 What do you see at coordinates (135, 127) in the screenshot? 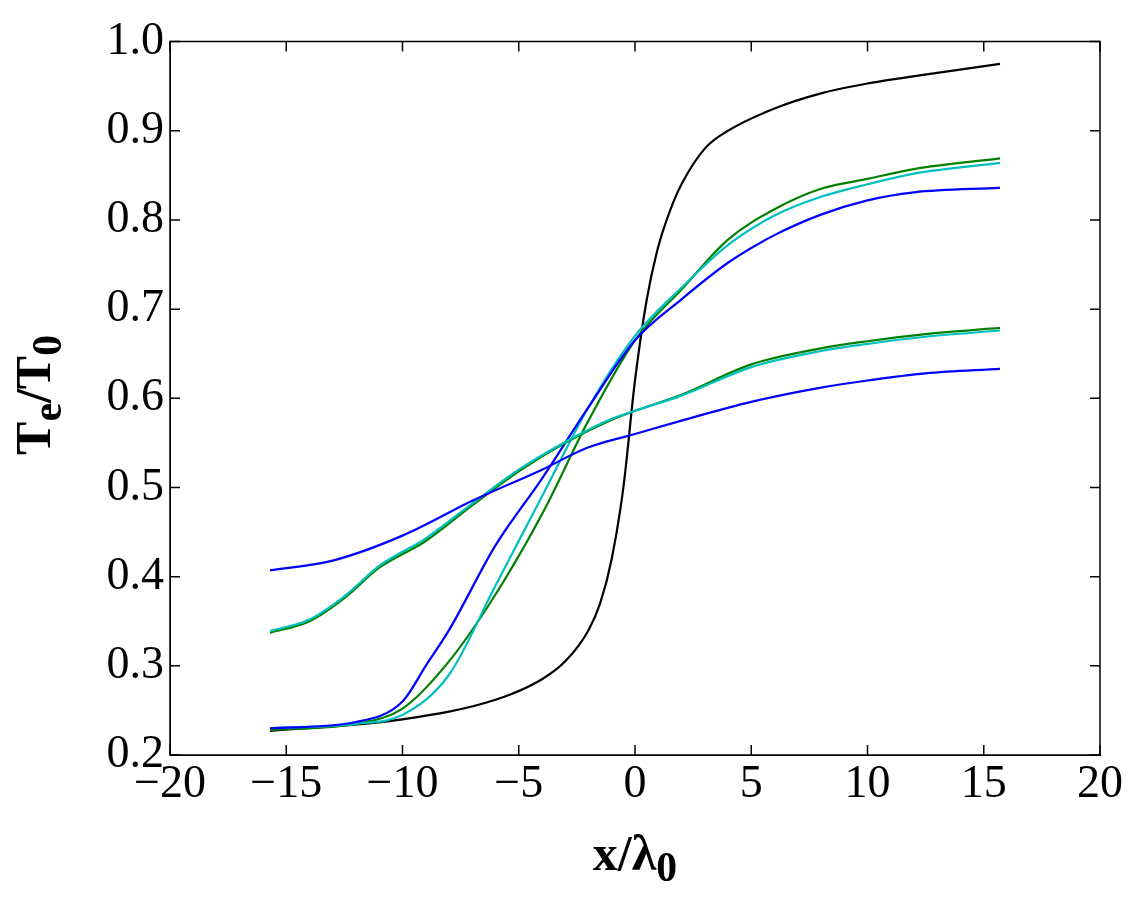
I see `y-tick-label: 0.9` at bounding box center [135, 127].